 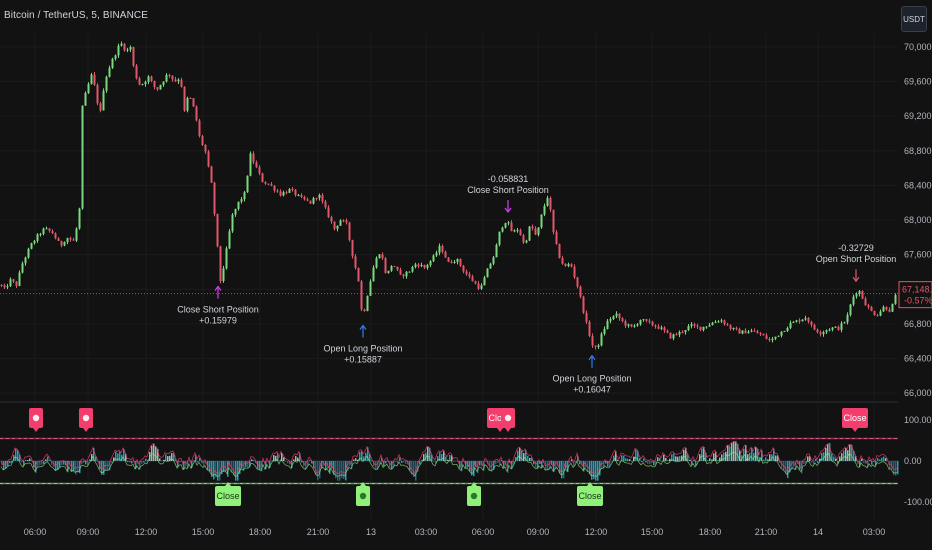 What do you see at coordinates (914, 19) in the screenshot?
I see `currency-button: USDT` at bounding box center [914, 19].